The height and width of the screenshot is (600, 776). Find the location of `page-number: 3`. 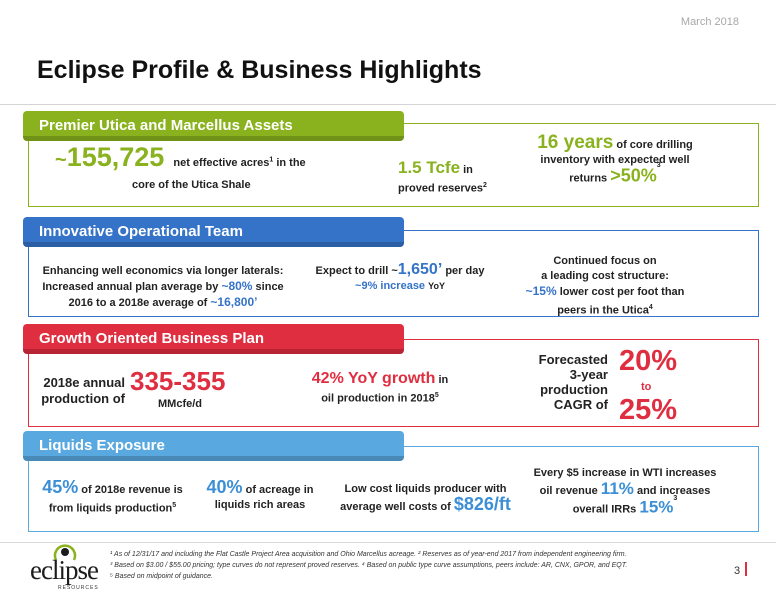

page-number: 3 is located at coordinates (737, 571).